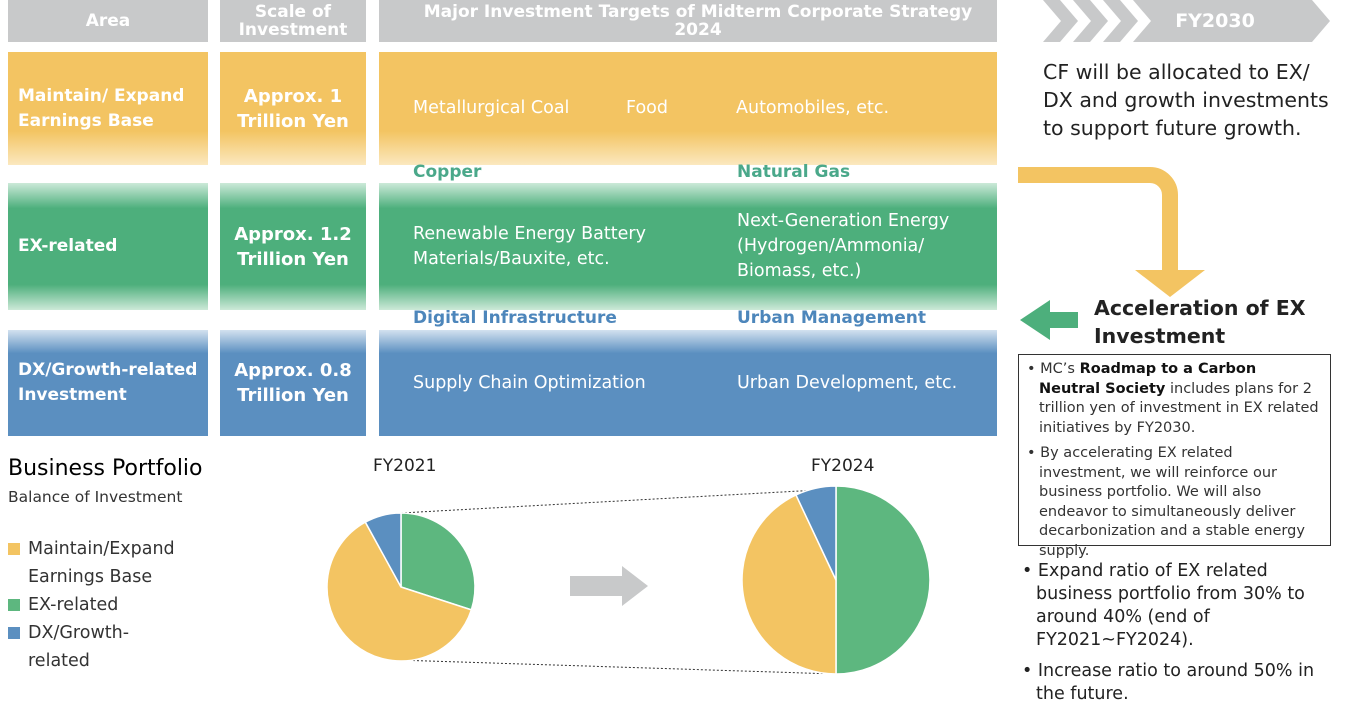 The image size is (1351, 714). What do you see at coordinates (1148, 379) in the screenshot?
I see `box-text: Roadmap to a Carbon Neutral Society` at bounding box center [1148, 379].